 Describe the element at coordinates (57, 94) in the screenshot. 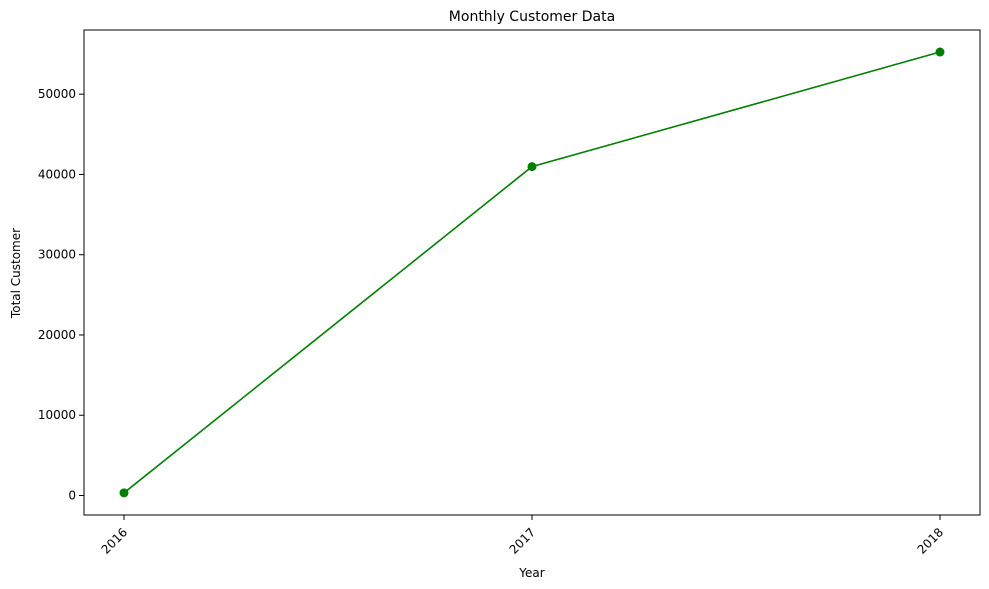

I see `y-tick-label-5: 50000` at that location.